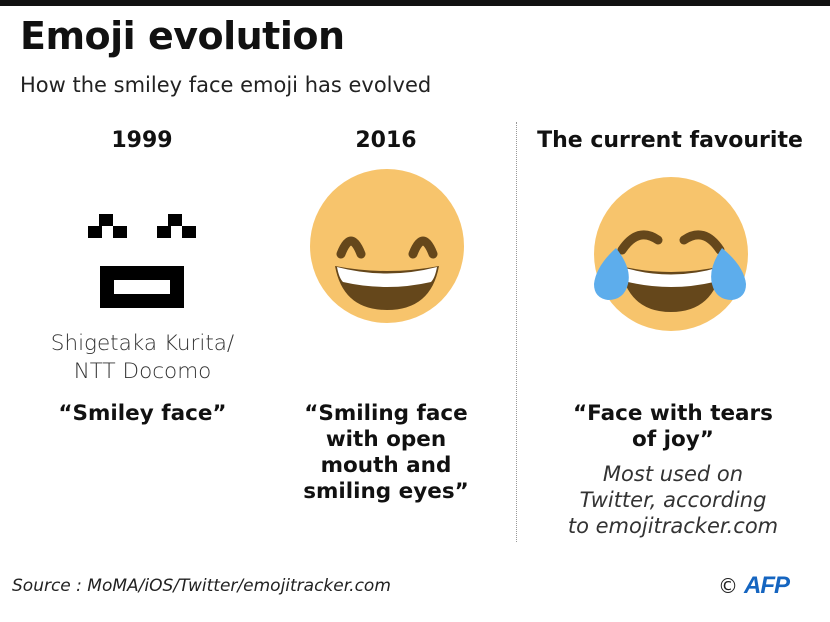 This screenshot has width=830, height=622. I want to click on emoji-name-smiley-face: “Smiley face”, so click(142, 414).